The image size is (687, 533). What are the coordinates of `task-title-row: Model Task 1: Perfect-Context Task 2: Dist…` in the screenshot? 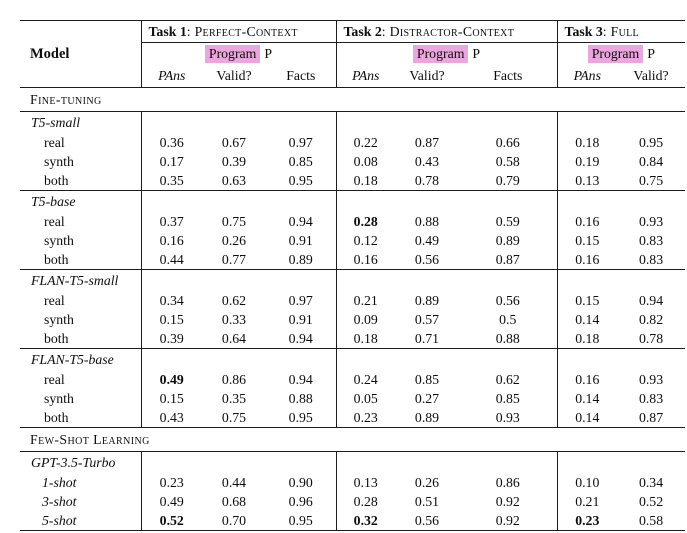 It's located at (353, 54).